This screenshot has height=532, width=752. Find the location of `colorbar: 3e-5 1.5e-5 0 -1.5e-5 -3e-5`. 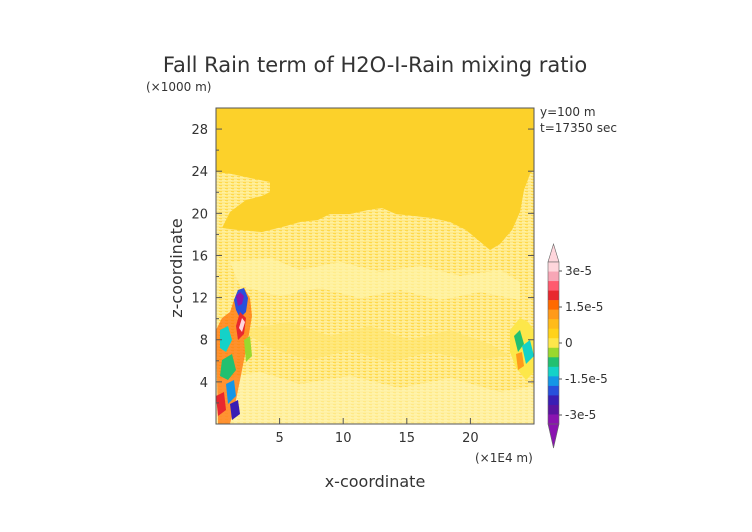

colorbar: 3e-5 1.5e-5 0 -1.5e-5 -3e-5 is located at coordinates (577, 345).